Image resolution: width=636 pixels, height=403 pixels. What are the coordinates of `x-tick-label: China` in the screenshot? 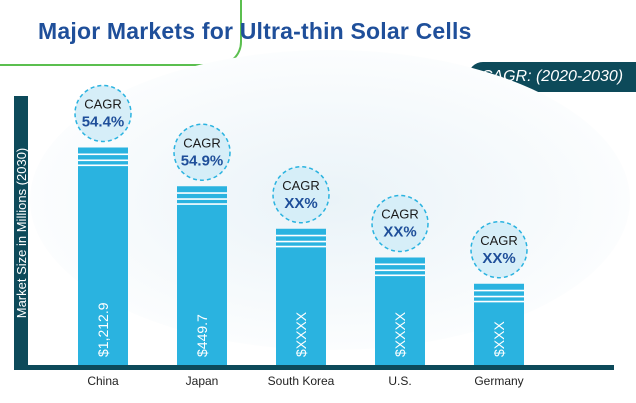 It's located at (103, 381).